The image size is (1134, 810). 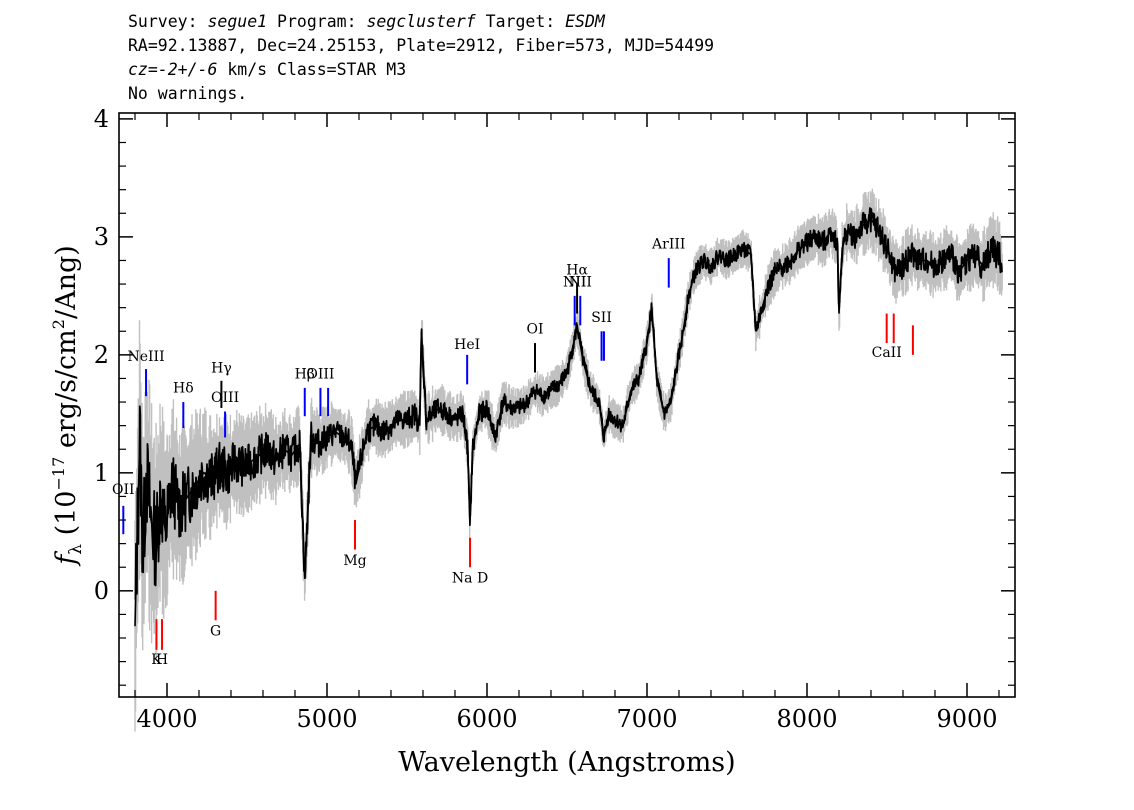 I want to click on header-segment: cz=-2+/-6, so click(x=173, y=69).